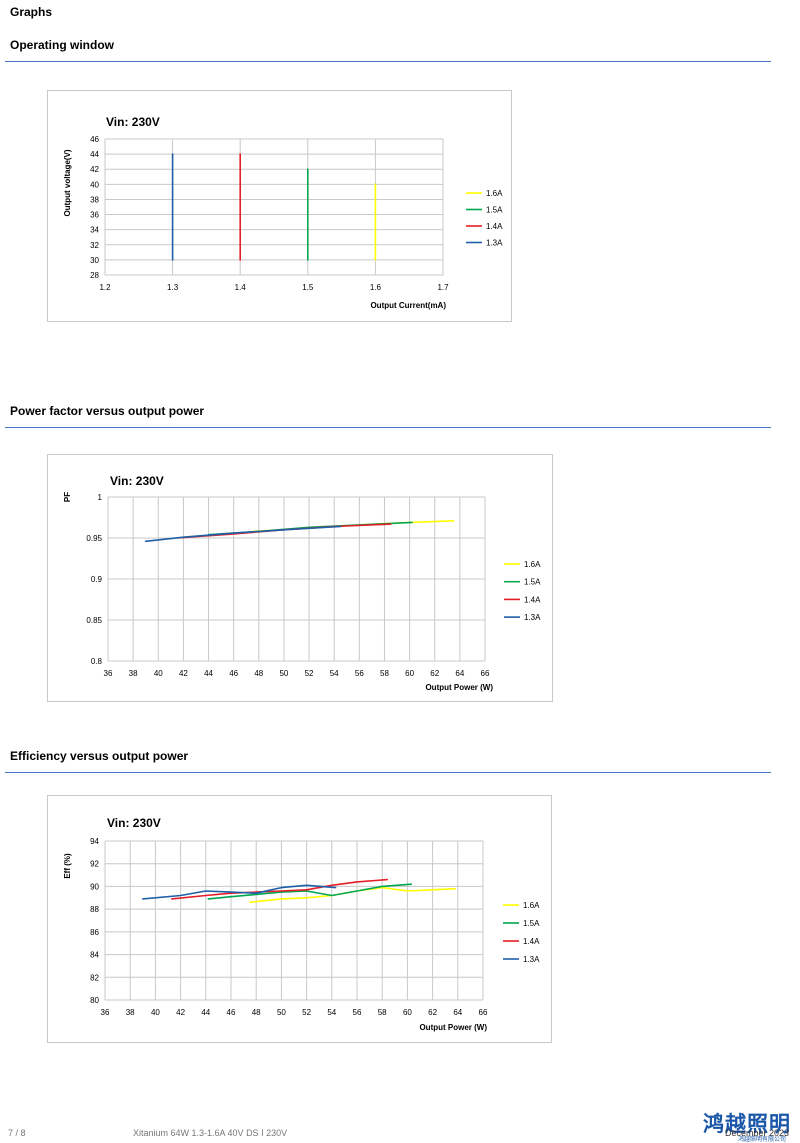 The image size is (800, 1143). I want to click on x-tick-label: 1.3, so click(173, 287).